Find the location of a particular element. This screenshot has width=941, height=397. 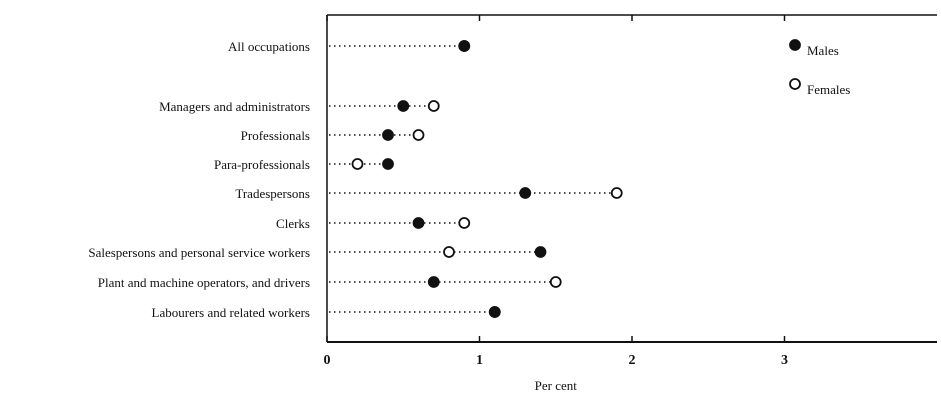

legend-label-males: Males is located at coordinates (823, 50).